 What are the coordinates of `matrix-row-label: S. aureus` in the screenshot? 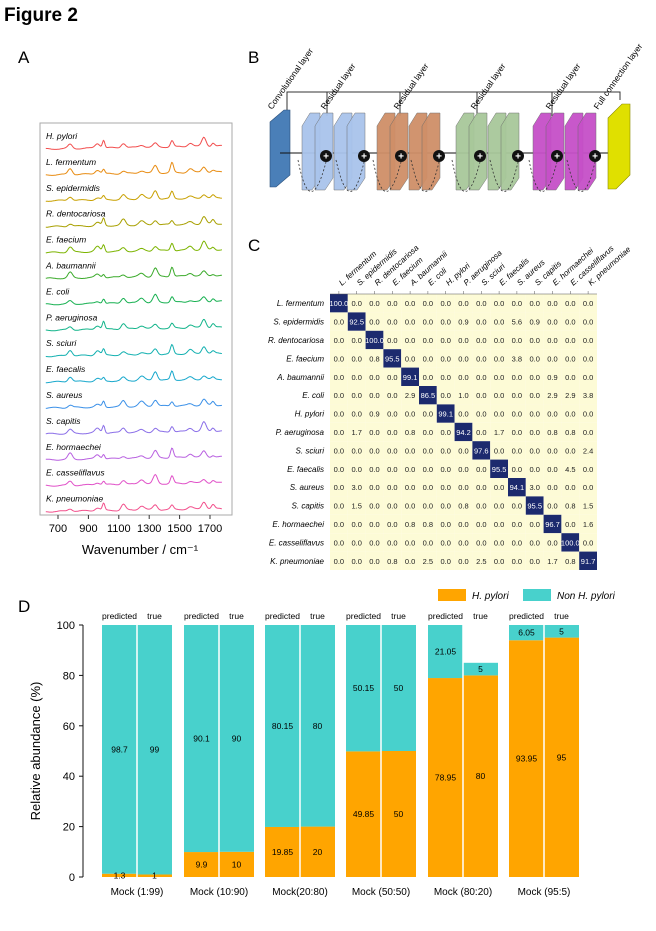 It's located at (307, 487).